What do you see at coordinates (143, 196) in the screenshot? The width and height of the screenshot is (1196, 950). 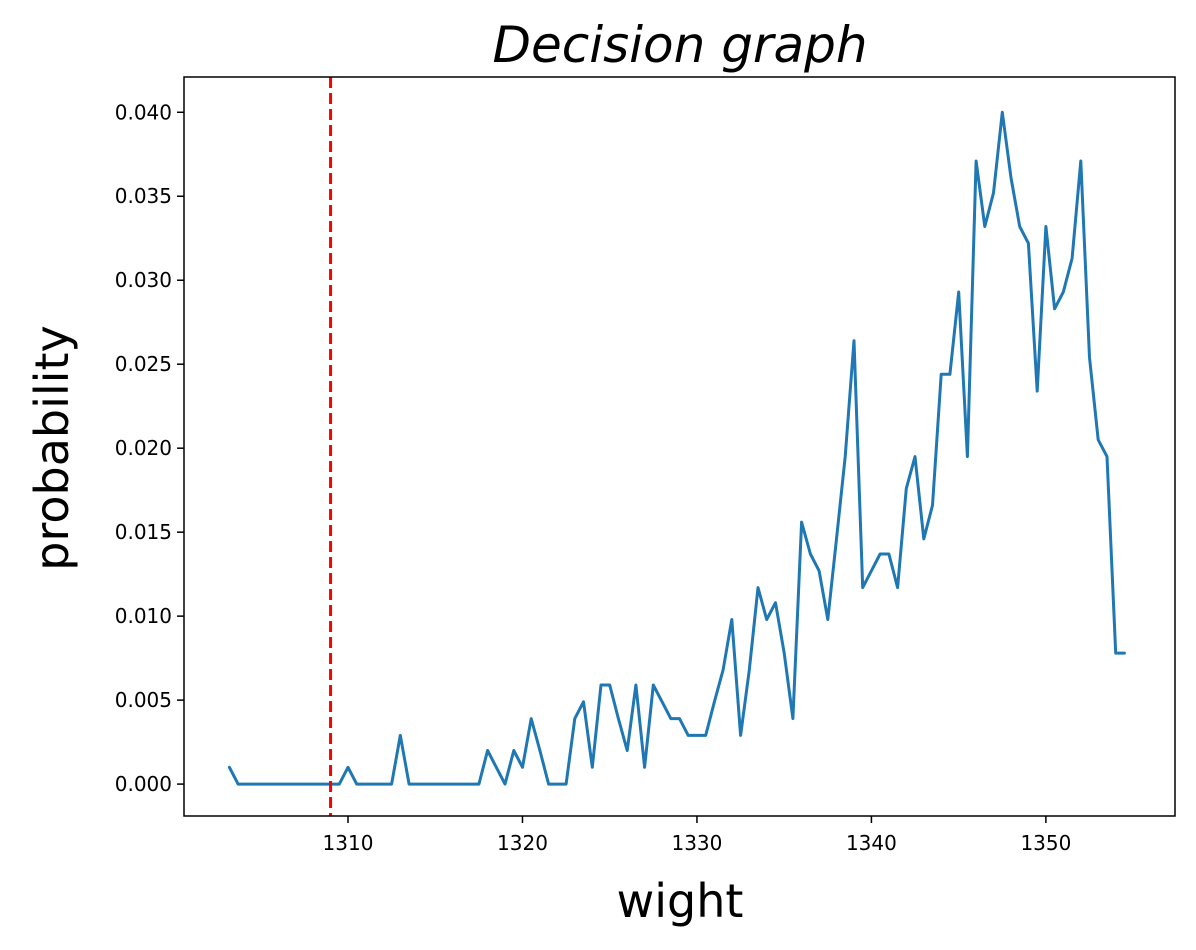 I see `y-tick-label: 0.035` at bounding box center [143, 196].